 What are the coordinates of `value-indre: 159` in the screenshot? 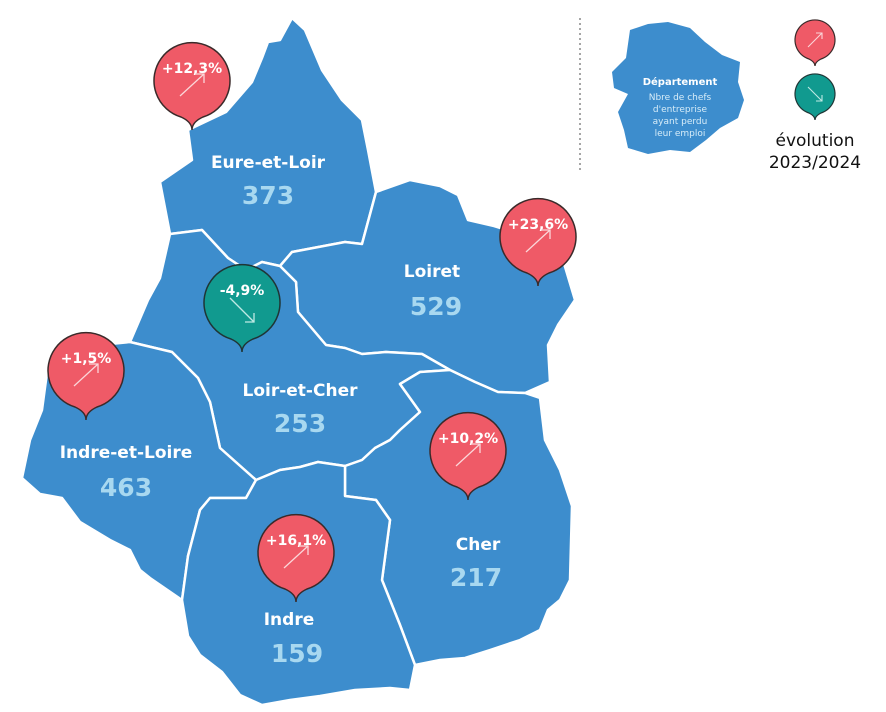 It's located at (297, 653).